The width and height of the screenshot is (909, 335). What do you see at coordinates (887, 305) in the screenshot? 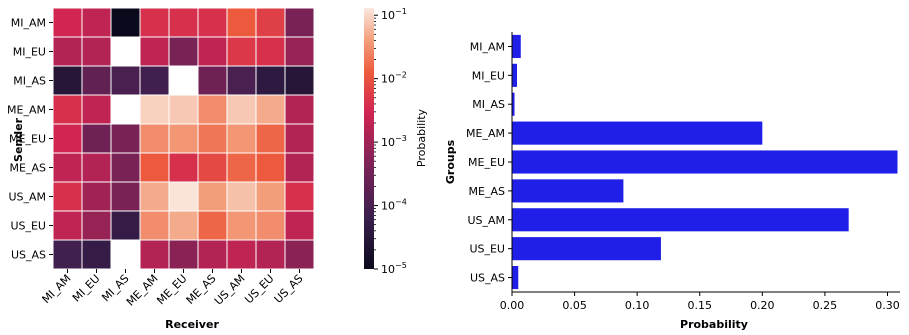
I see `bar-chart-x-tick-label: 0.30` at bounding box center [887, 305].